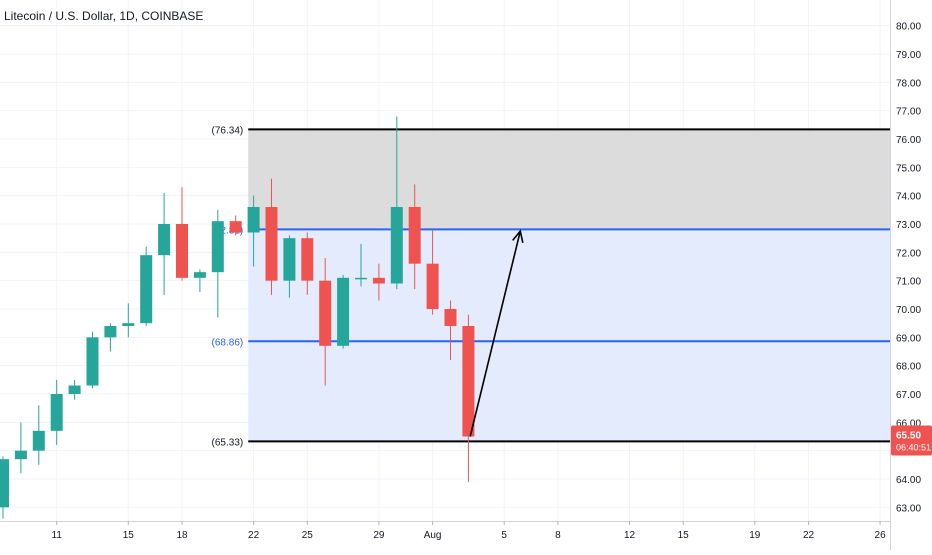 This screenshot has height=555, width=932. What do you see at coordinates (379, 535) in the screenshot?
I see `x-tick-label: 29` at bounding box center [379, 535].